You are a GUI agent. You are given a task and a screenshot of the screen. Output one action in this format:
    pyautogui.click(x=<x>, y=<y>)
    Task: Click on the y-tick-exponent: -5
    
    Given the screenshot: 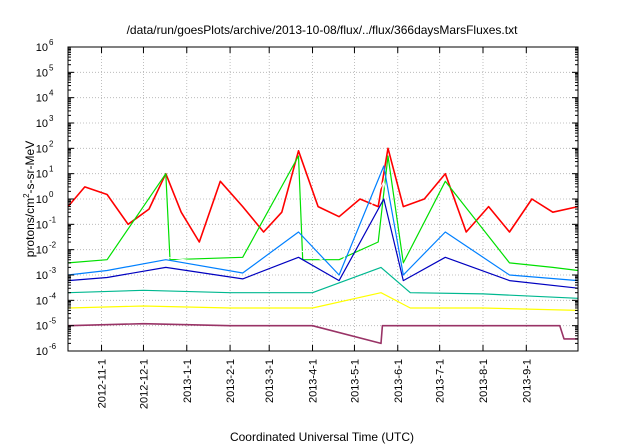 What is the action you would take?
    pyautogui.click(x=53, y=321)
    